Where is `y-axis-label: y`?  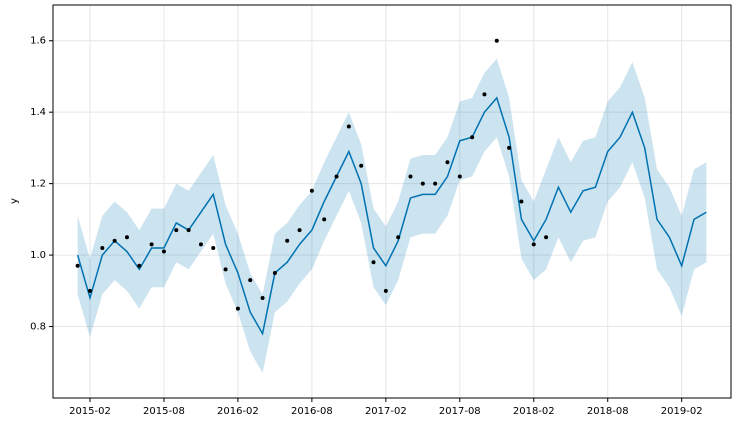
y-axis-label: y is located at coordinates (14, 201).